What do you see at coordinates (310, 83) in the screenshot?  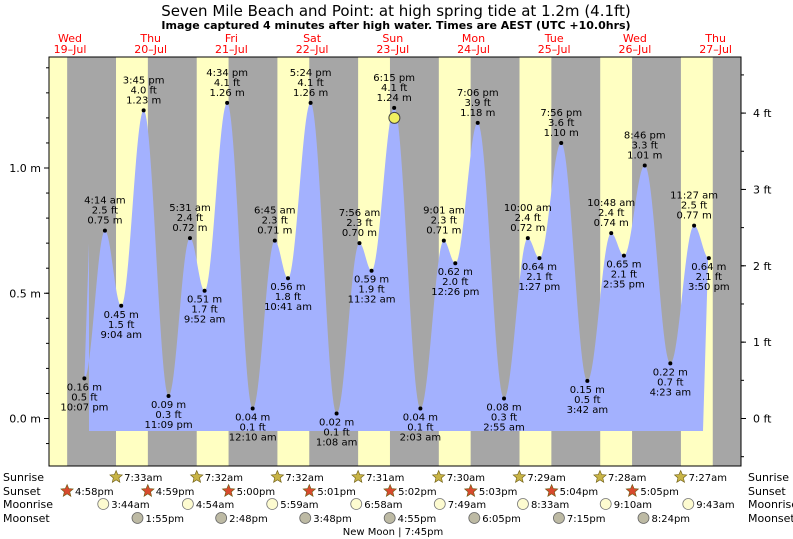 I see `extreme-feet: 4.1 ft` at bounding box center [310, 83].